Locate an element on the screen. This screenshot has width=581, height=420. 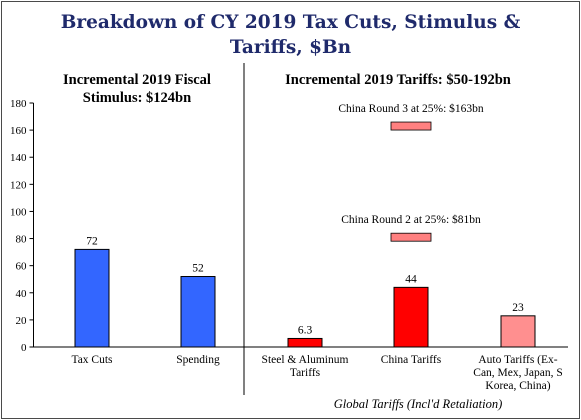
data-label: 52 is located at coordinates (198, 269).